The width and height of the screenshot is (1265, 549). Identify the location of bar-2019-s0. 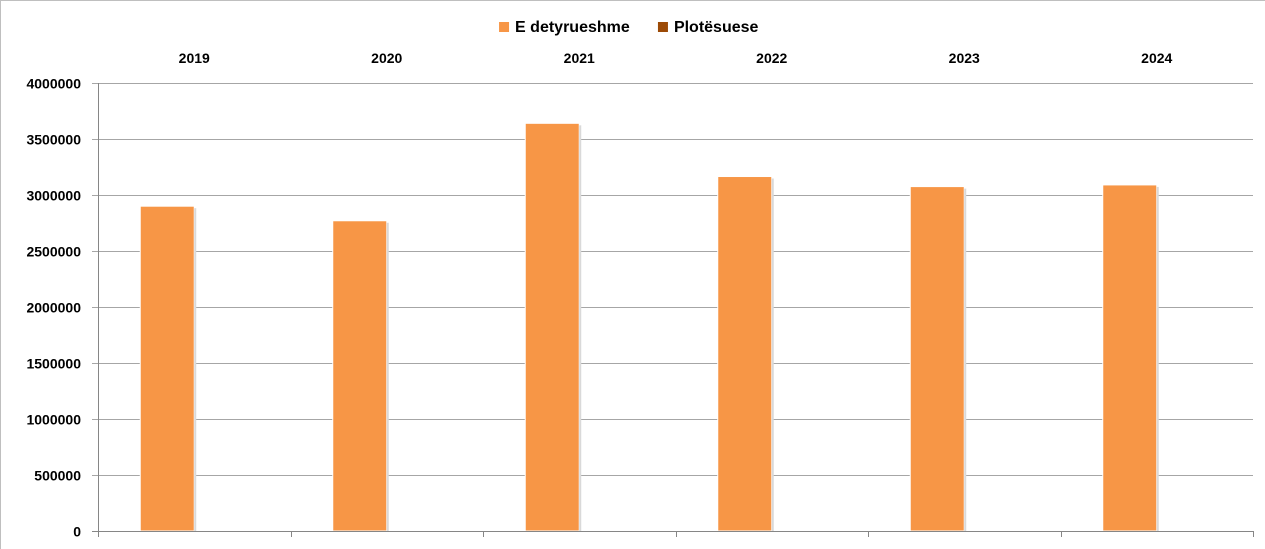
(167, 368).